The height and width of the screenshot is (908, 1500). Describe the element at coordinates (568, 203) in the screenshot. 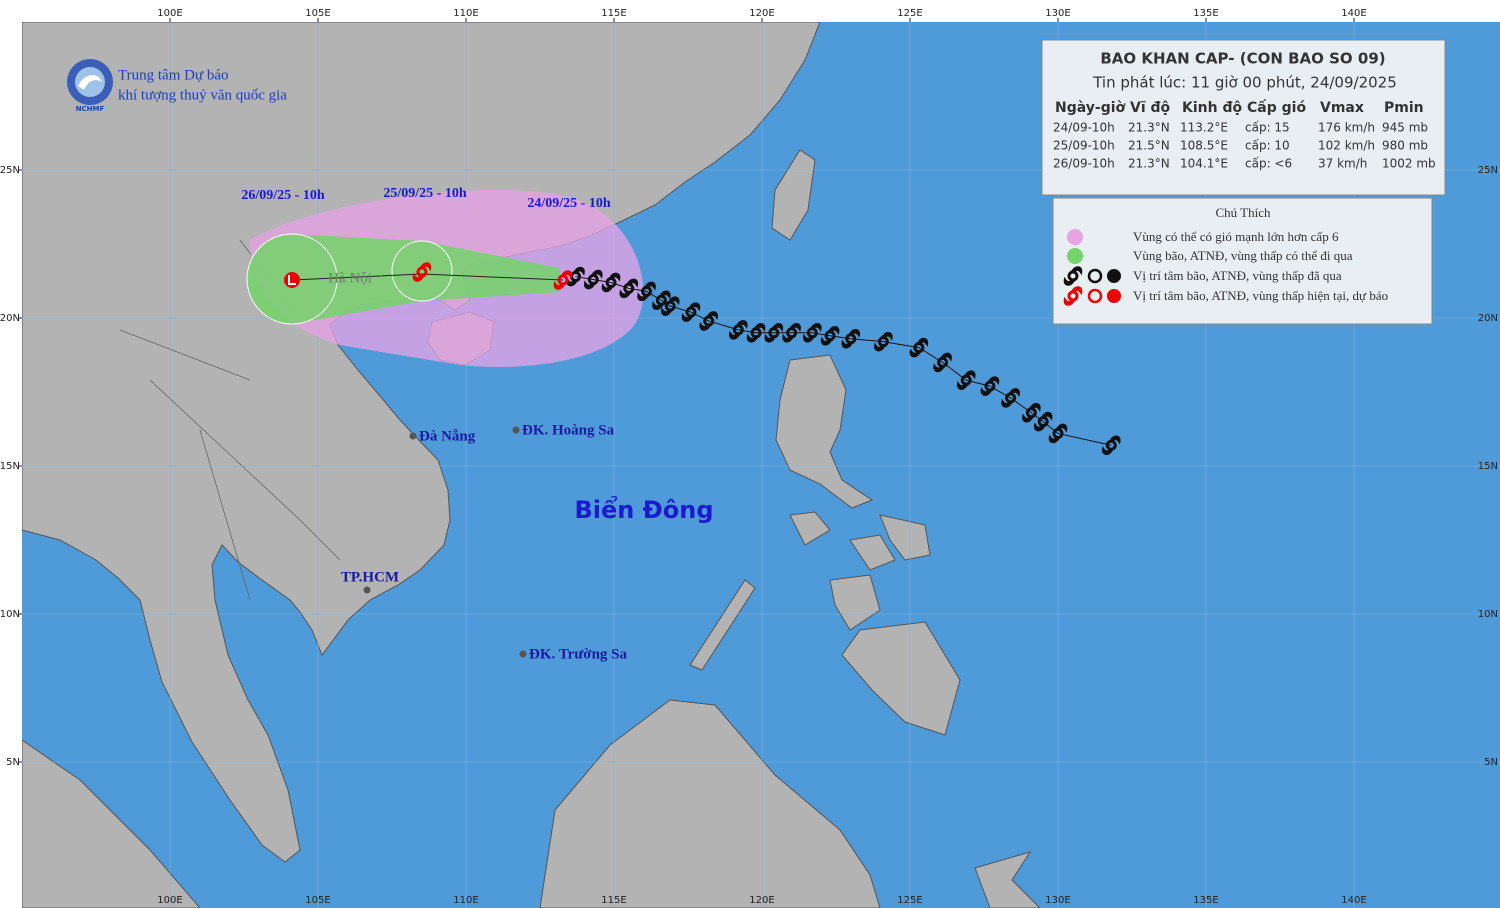

I see `forecast-label: 24/09/25 - 10h` at that location.